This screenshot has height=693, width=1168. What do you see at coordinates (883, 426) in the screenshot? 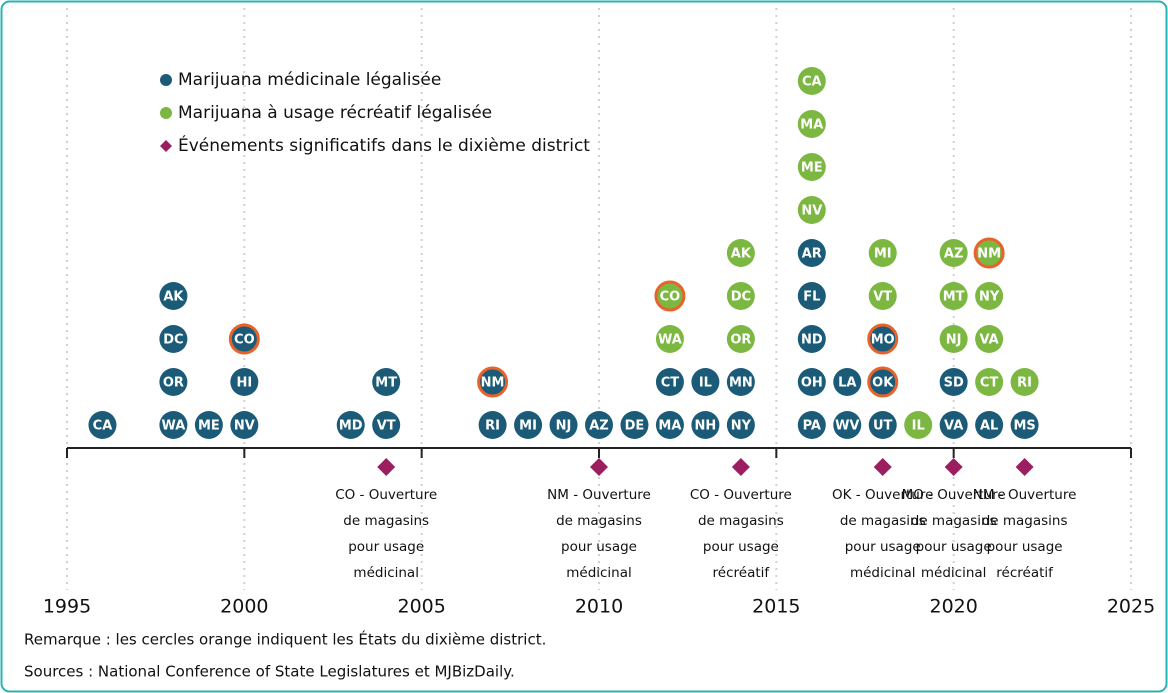
I see `state-label: UT` at bounding box center [883, 426].